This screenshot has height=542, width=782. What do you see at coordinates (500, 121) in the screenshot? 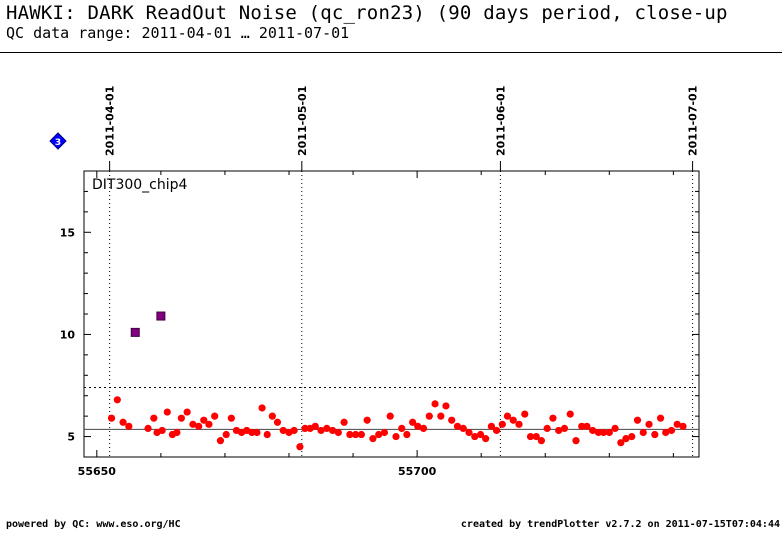
I see `date-marker-label: 2011-06-01` at bounding box center [500, 121].